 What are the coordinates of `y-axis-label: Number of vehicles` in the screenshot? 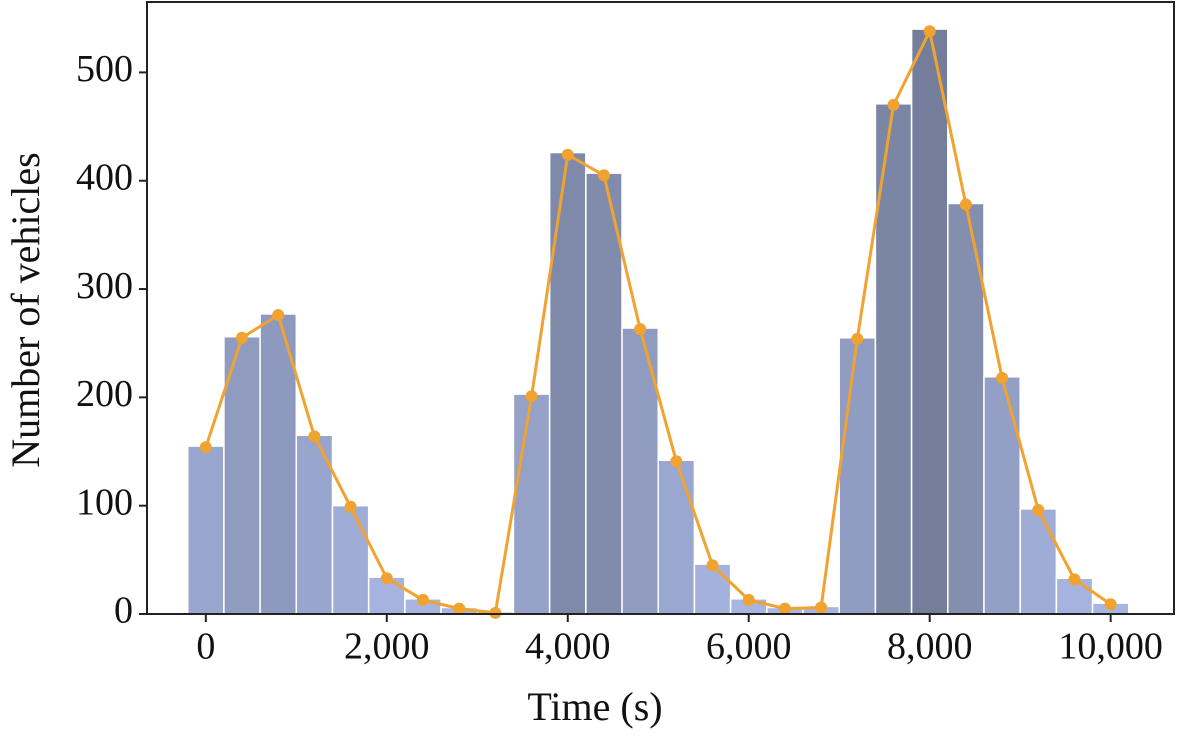 It's located at (25, 309).